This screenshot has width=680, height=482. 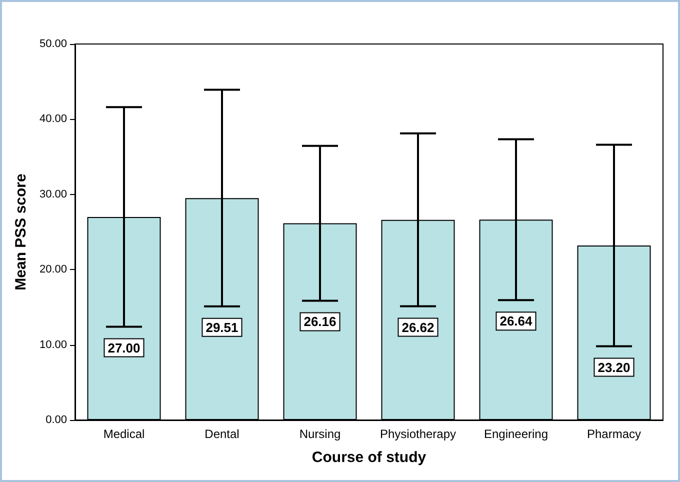 I want to click on x-tick-label: Nursing, so click(x=320, y=434).